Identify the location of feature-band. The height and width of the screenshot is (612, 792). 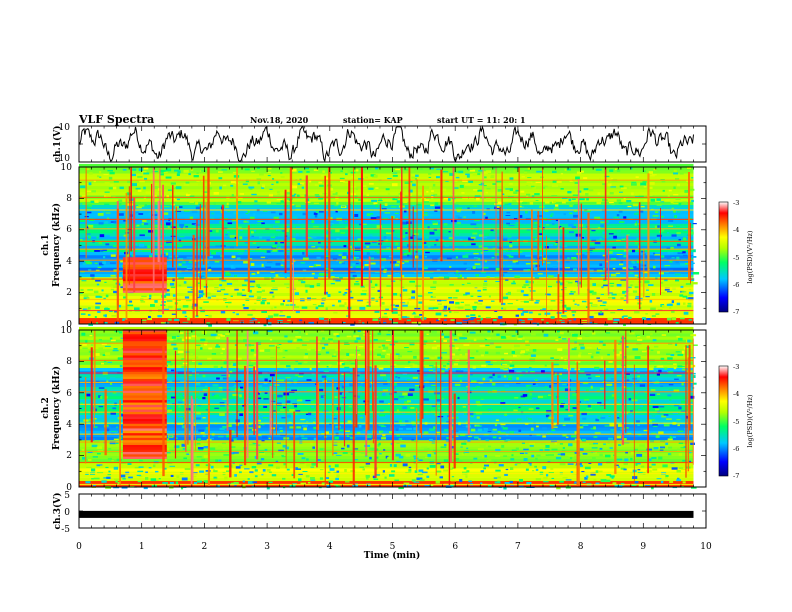
(144, 277).